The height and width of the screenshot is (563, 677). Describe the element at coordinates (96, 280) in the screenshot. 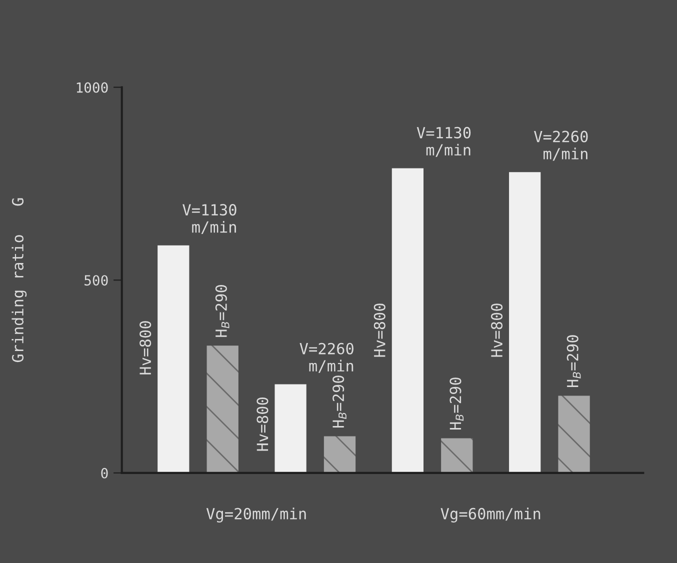

I see `y-tick-label: 500` at that location.